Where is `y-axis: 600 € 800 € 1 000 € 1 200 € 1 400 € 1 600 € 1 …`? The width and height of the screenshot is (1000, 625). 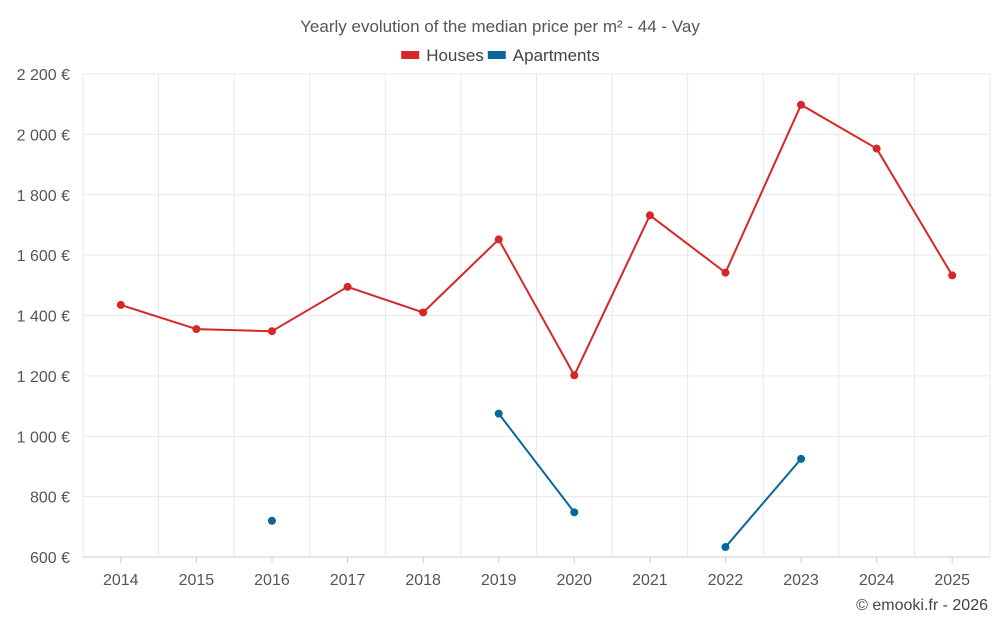 y-axis: 600 € 800 € 1 000 € 1 200 € 1 400 € 1 600 € 1 … is located at coordinates (43, 317).